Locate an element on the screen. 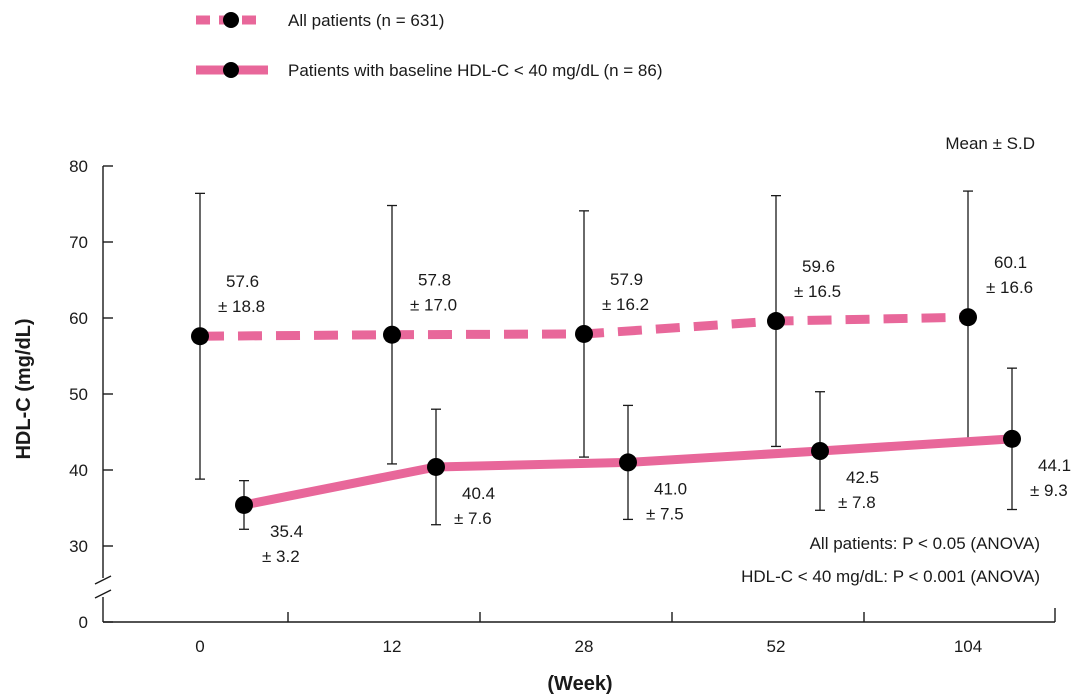 This screenshot has width=1080, height=700. x-ticks: 0 12 28 52 104 is located at coordinates (625, 632).